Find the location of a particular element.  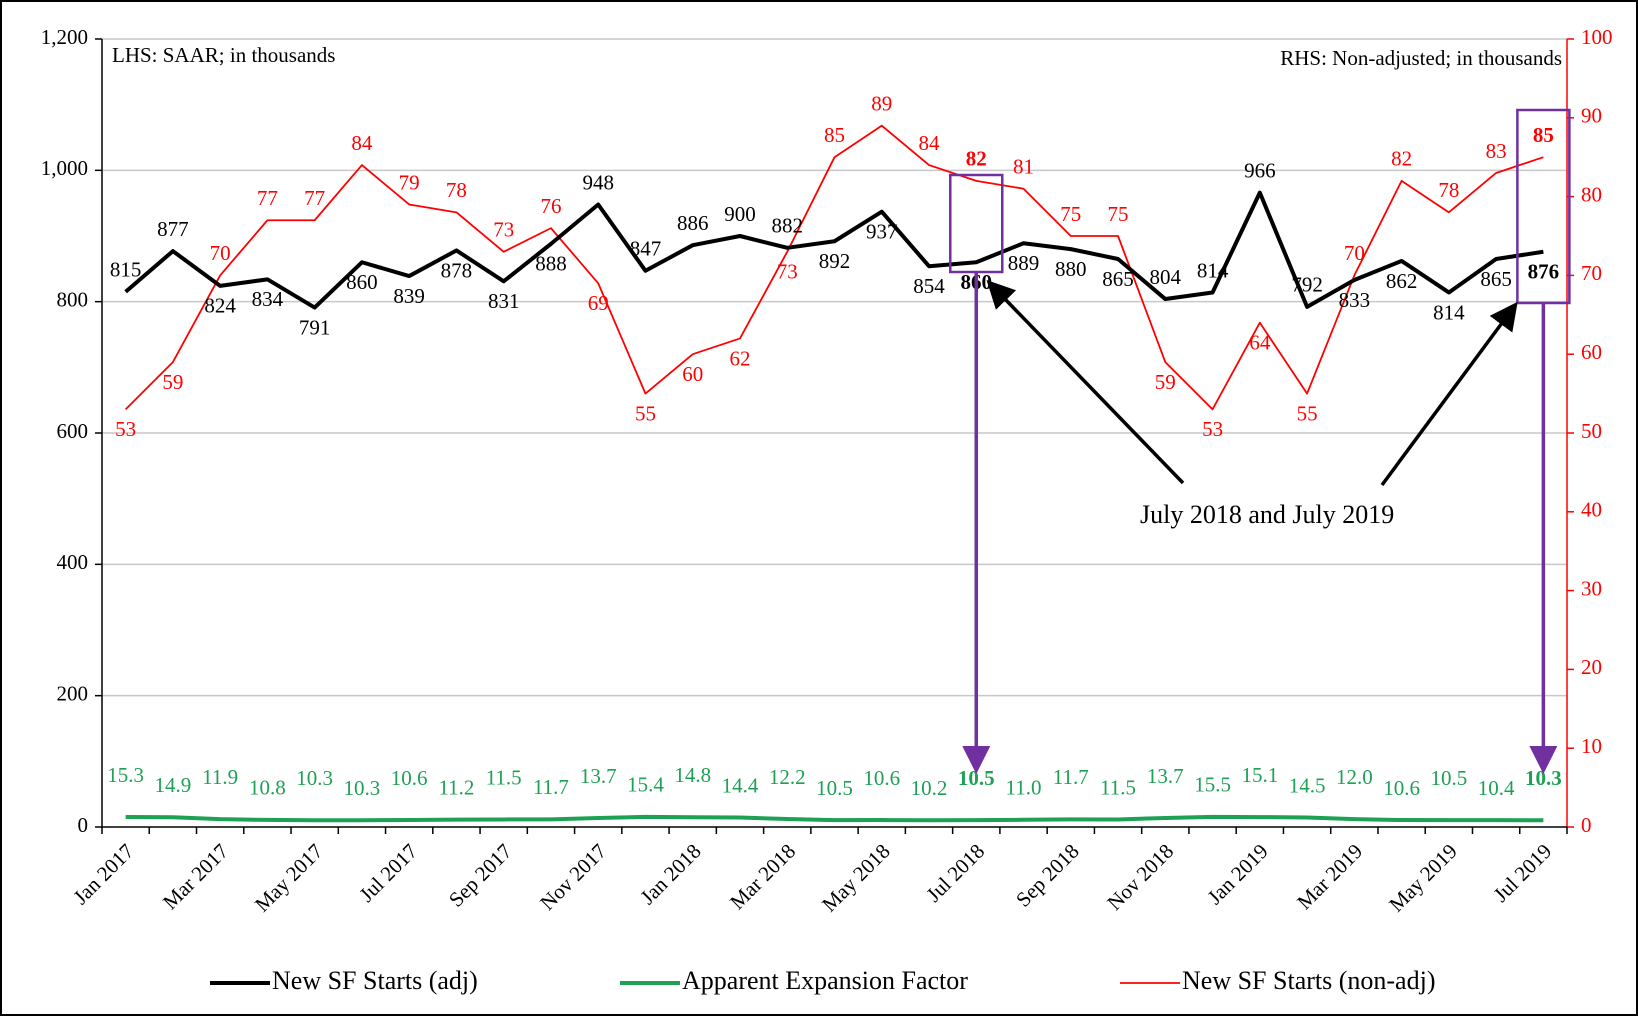

data-label: 69 is located at coordinates (598, 303).